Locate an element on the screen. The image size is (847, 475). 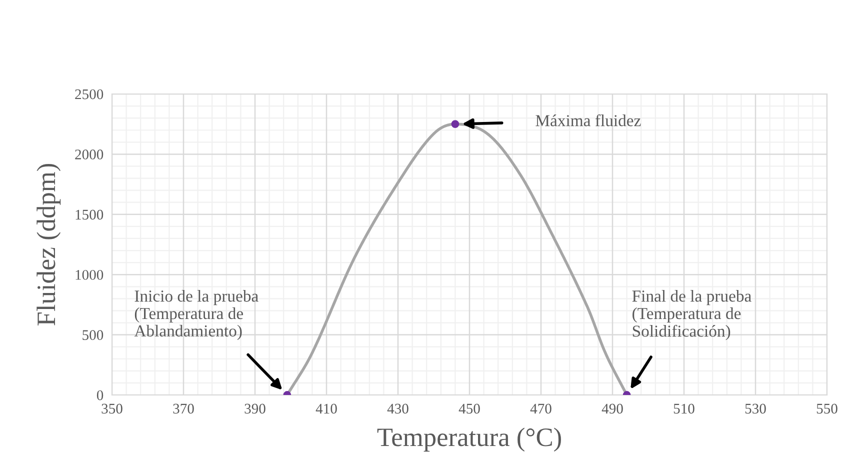
x-tick-label: 530 is located at coordinates (755, 409).